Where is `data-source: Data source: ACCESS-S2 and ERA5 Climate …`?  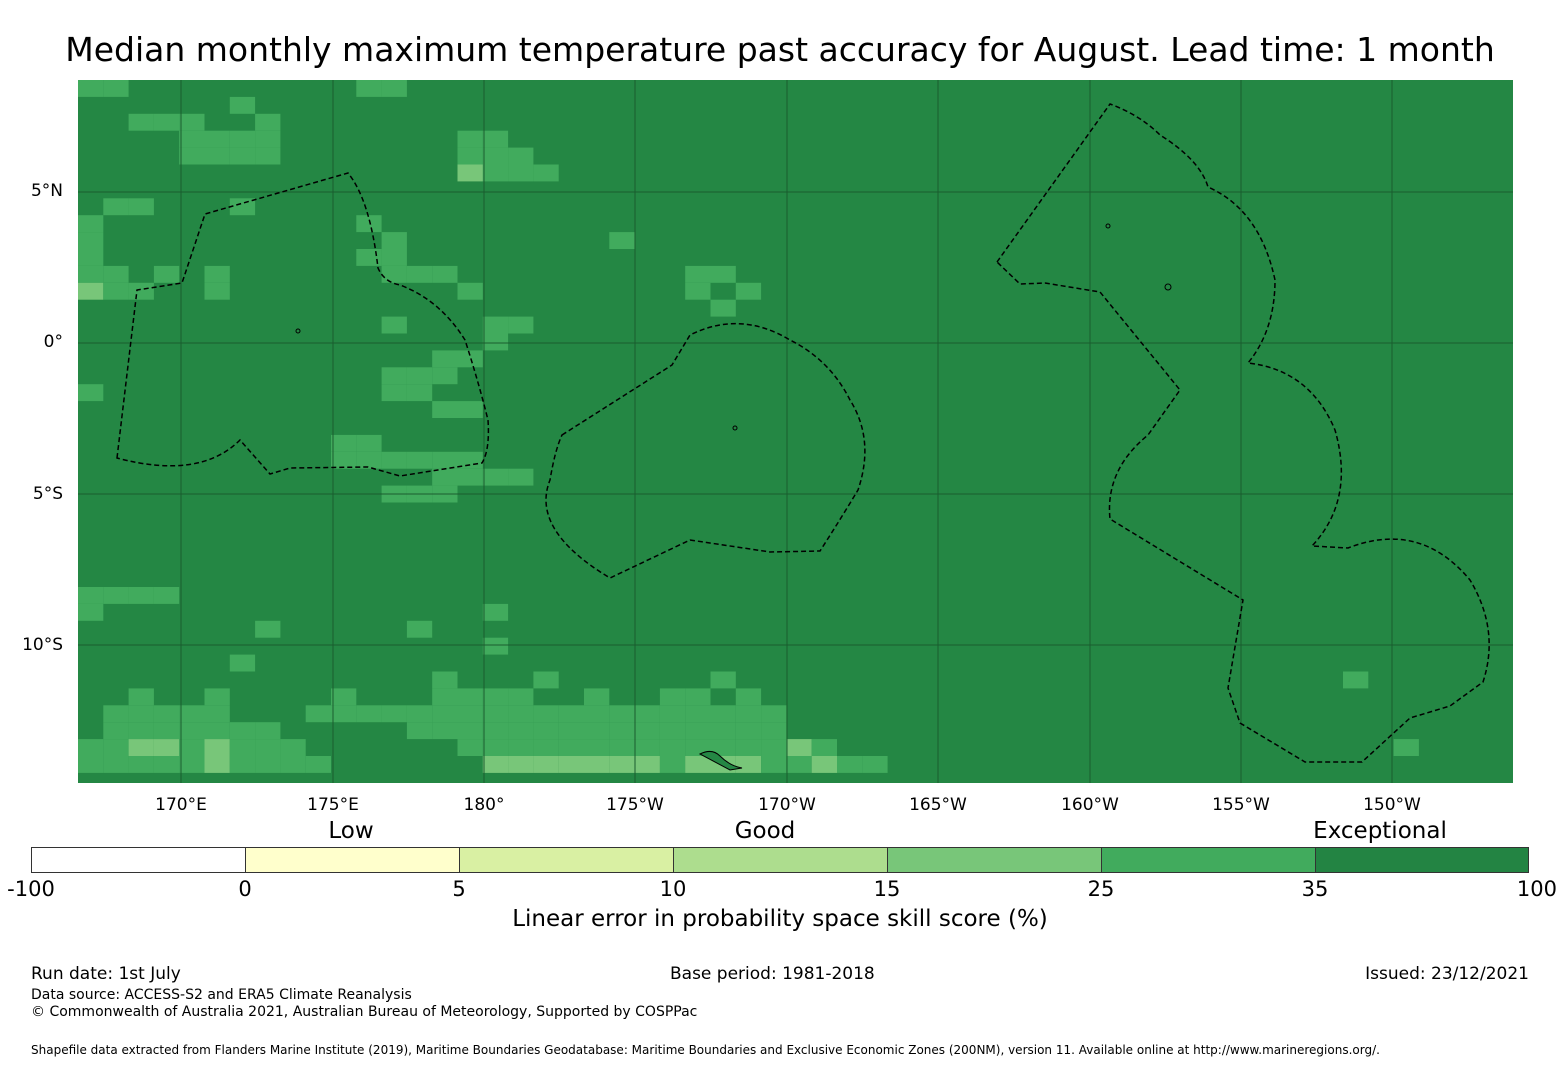 data-source: Data source: ACCESS-S2 and ERA5 Climate … is located at coordinates (221, 995).